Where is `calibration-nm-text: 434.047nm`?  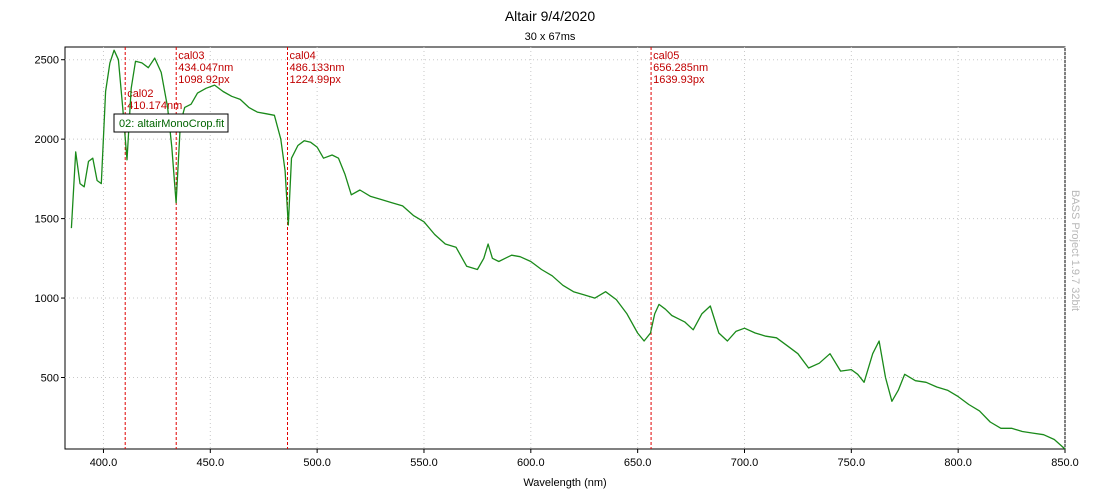
calibration-nm-text: 434.047nm is located at coordinates (205, 68).